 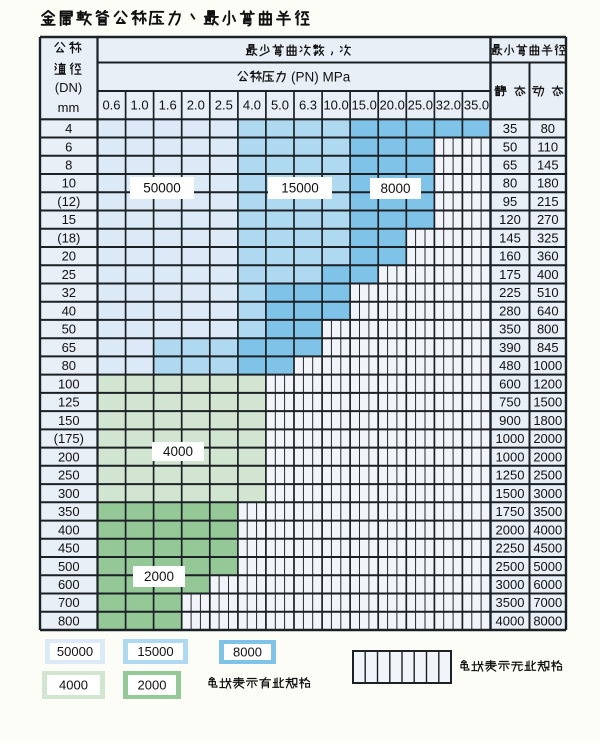 I want to click on svg-text: 15000, so click(x=155, y=651).